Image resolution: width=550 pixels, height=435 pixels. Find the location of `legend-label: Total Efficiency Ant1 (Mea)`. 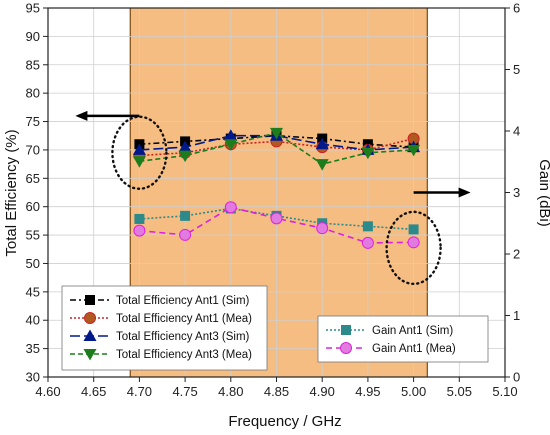

legend-label: Total Efficiency Ant1 (Mea) is located at coordinates (184, 319).